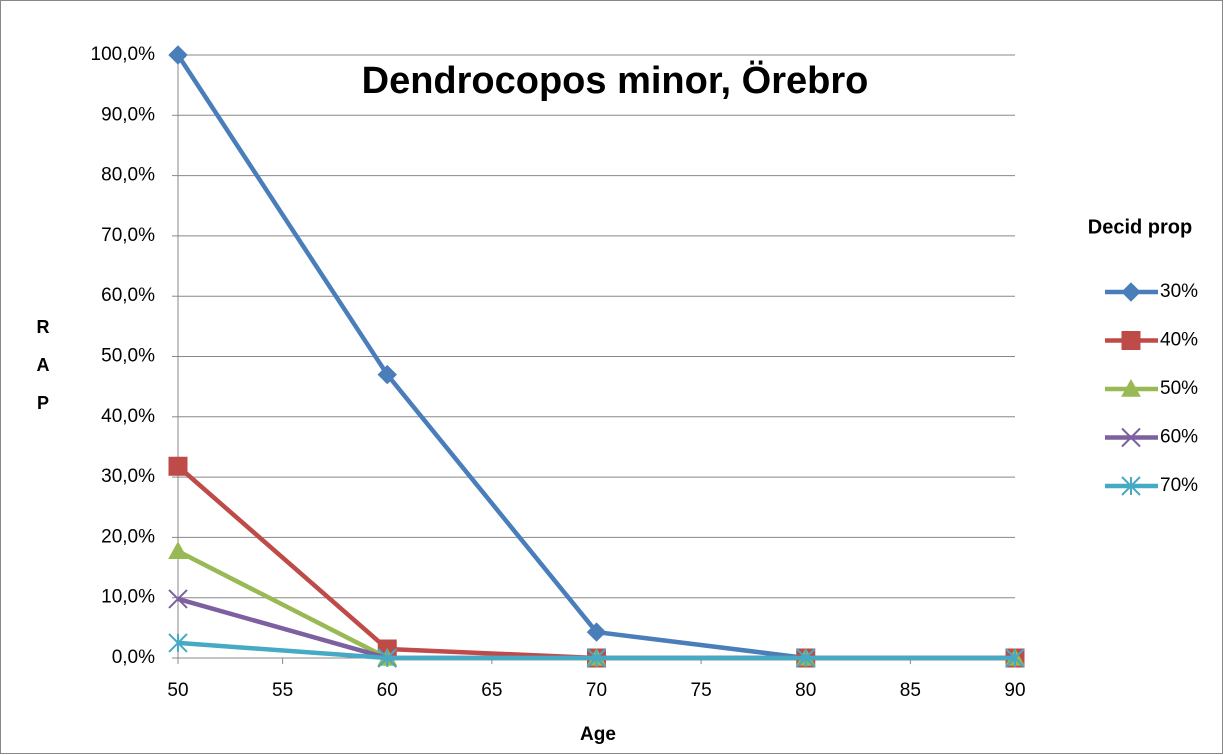 This screenshot has height=755, width=1224. I want to click on x-tick-label: 55, so click(282, 690).